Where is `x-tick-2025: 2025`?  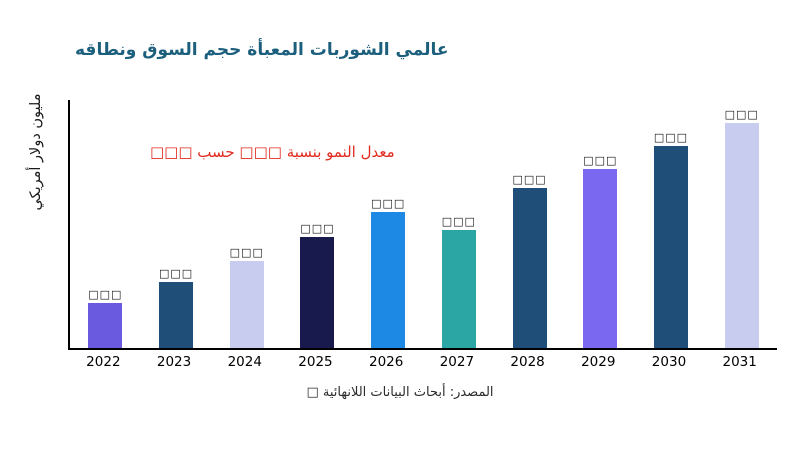
x-tick-2025: 2025 is located at coordinates (315, 362).